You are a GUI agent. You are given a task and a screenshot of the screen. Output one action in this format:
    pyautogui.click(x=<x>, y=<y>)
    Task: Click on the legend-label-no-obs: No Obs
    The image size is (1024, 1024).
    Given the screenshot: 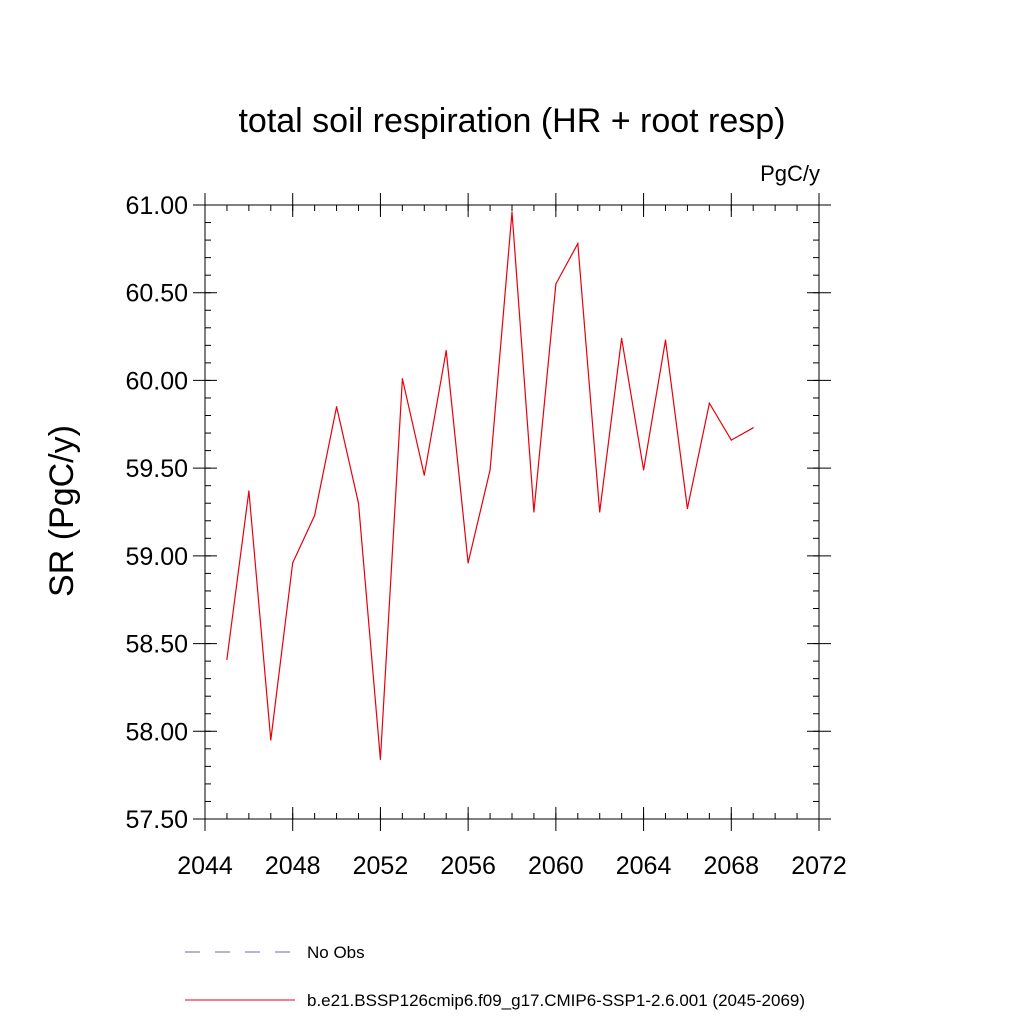 What is the action you would take?
    pyautogui.click(x=336, y=952)
    